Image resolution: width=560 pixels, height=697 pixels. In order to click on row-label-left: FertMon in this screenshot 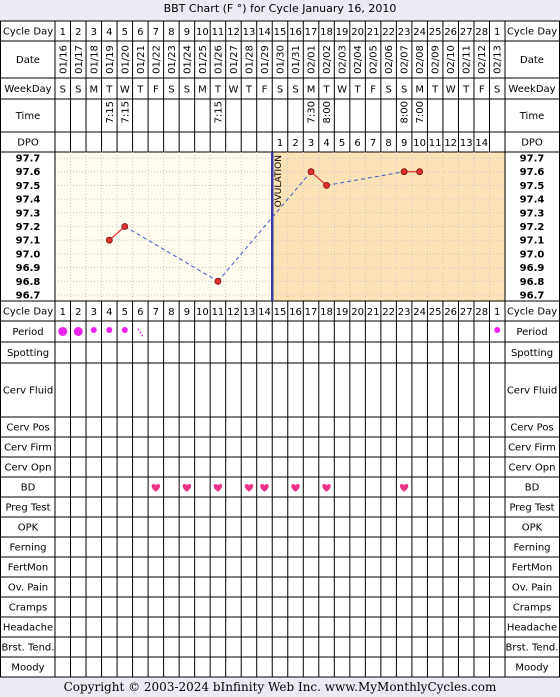, I will do `click(28, 568)`.